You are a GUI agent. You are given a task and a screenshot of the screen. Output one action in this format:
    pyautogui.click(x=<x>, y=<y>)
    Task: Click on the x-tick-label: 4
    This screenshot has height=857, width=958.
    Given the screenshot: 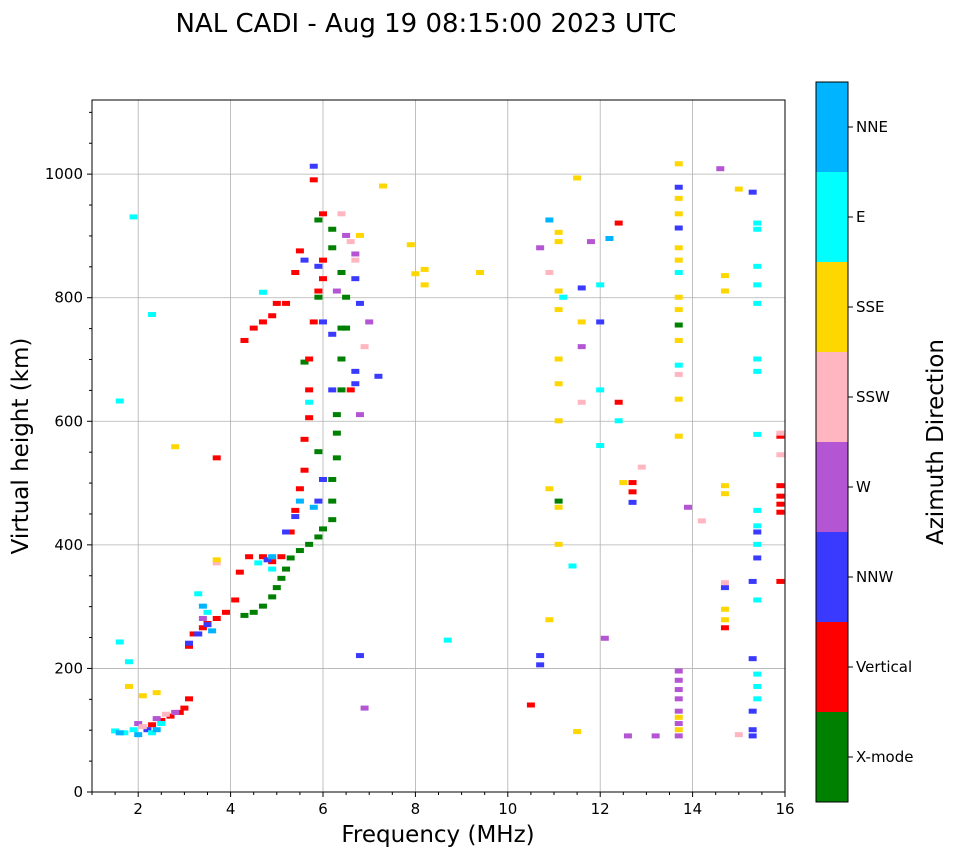 What is the action you would take?
    pyautogui.click(x=231, y=809)
    